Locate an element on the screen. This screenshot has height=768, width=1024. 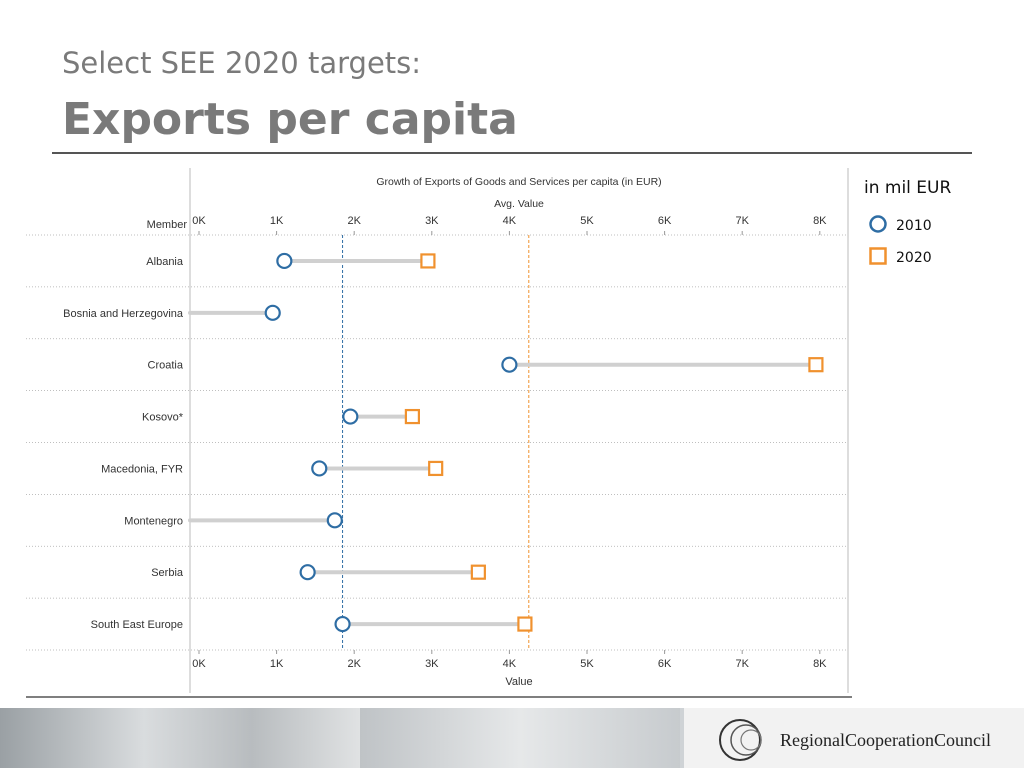
footer-banner: RegionalCooperationCouncil is located at coordinates (512, 738).